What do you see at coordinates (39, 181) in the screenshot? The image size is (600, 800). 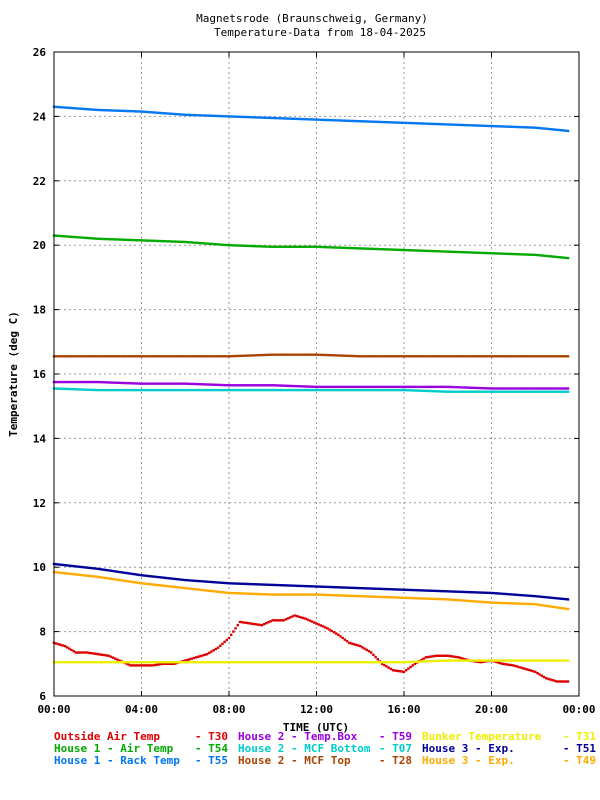 I see `y-tick-label: 22` at bounding box center [39, 181].